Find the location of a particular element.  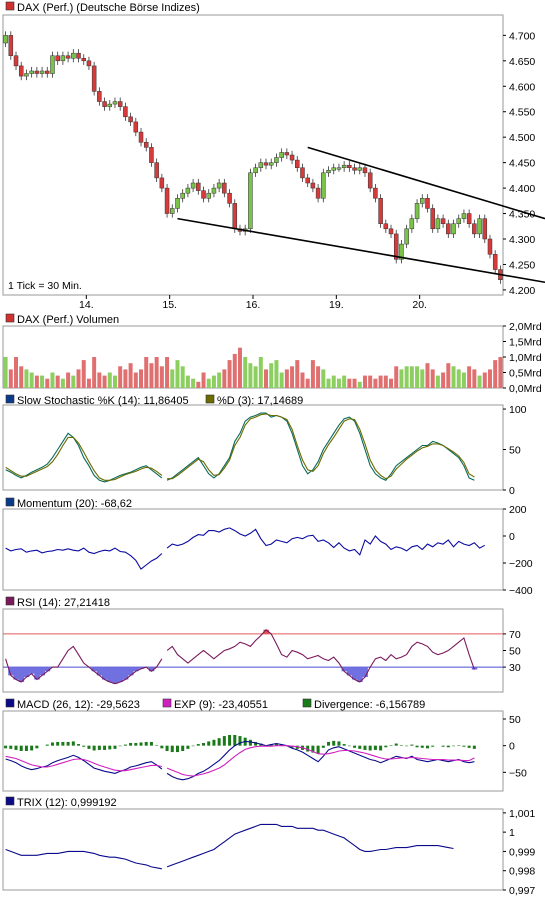

ytick-label-1: 1,0Mrd is located at coordinates (525, 358).